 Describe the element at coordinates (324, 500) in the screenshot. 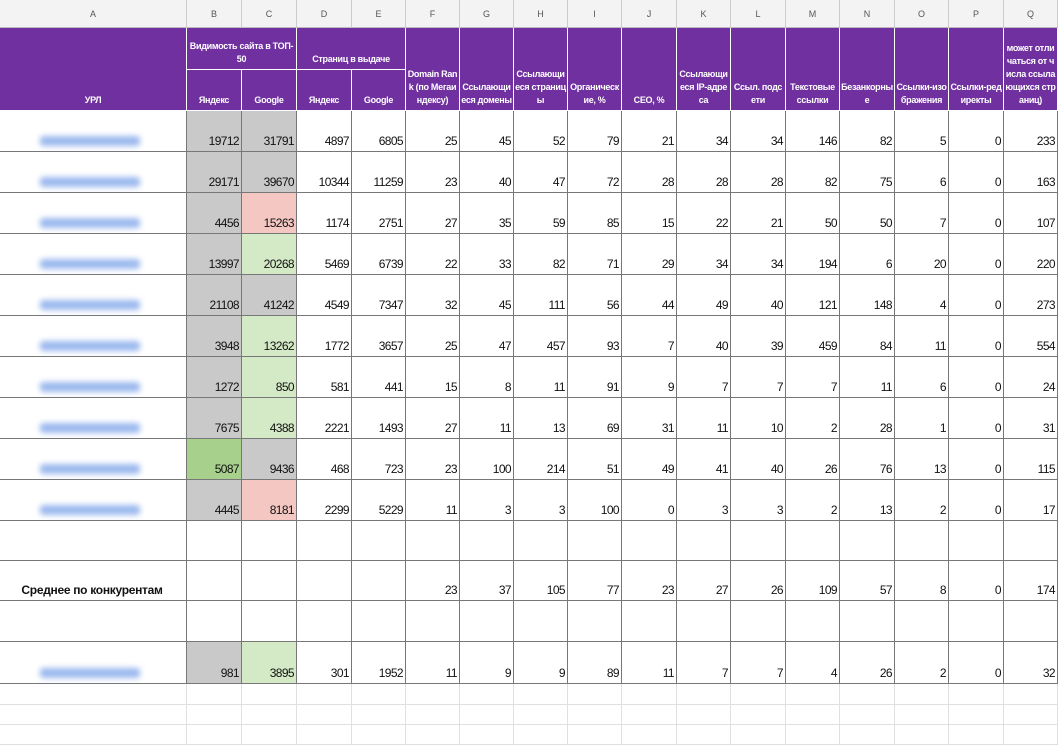

I see `data-cell: 2299` at that location.